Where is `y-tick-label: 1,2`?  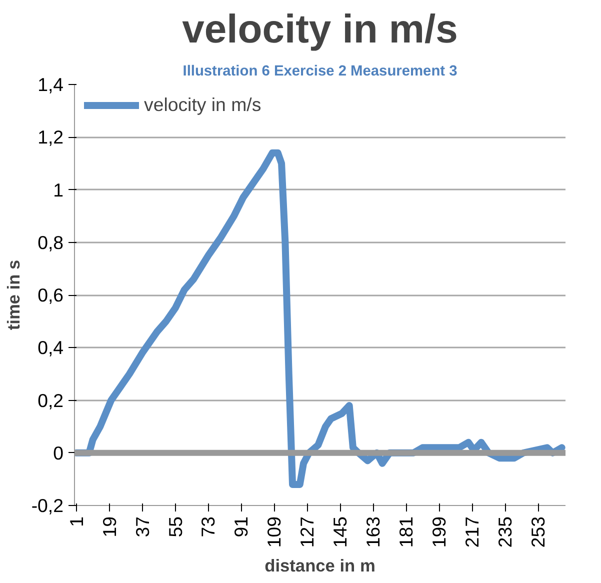
y-tick-label: 1,2 is located at coordinates (51, 137).